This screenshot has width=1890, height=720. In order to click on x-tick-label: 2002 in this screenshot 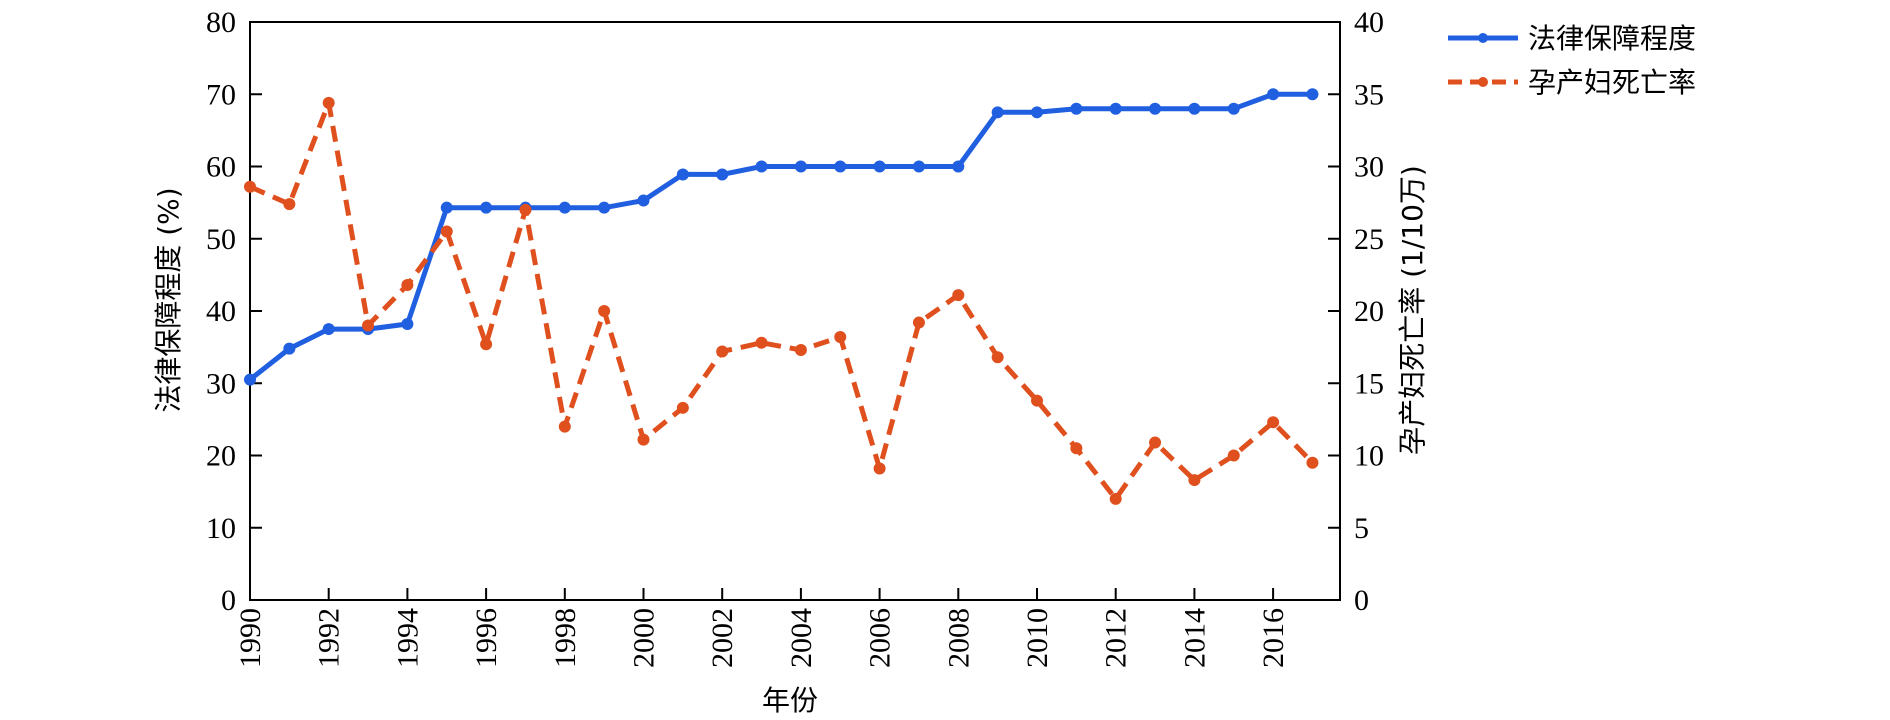, I will do `click(722, 638)`.